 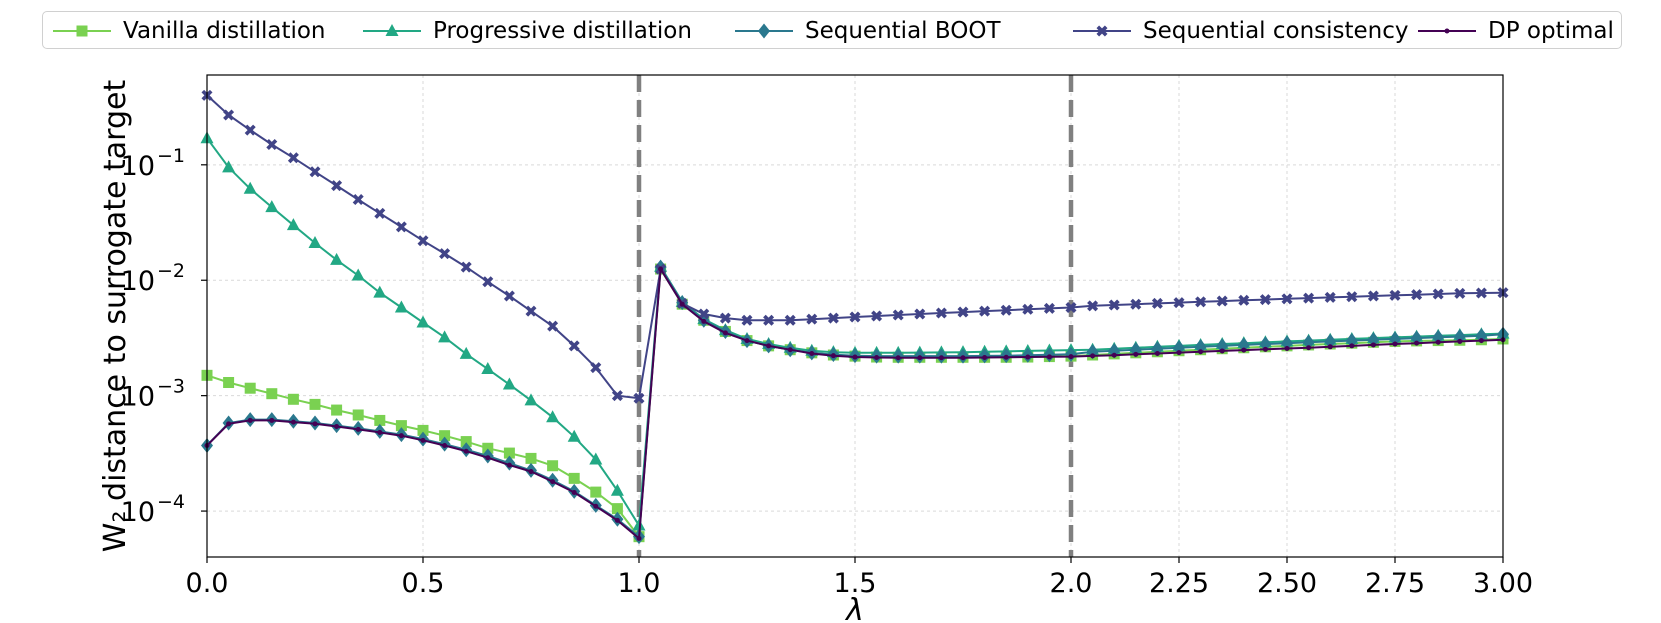 What do you see at coordinates (1071, 583) in the screenshot?
I see `x-tick-label: 2.0` at bounding box center [1071, 583].